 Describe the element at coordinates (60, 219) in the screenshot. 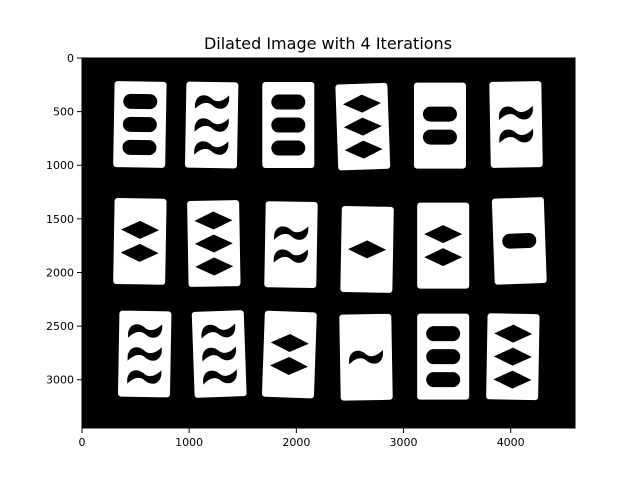

I see `y-tick-label: 1500` at that location.